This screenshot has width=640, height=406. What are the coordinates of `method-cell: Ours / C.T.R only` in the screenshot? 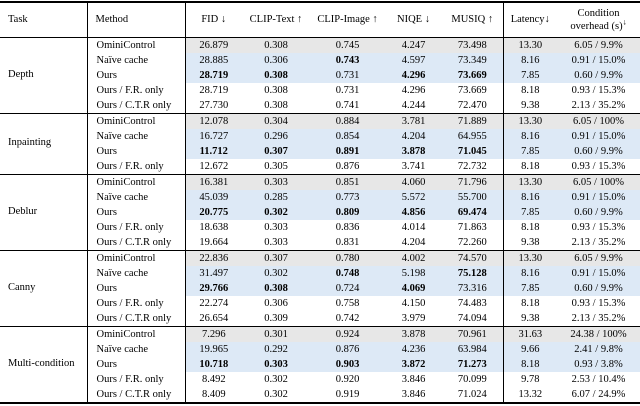 It's located at (136, 242).